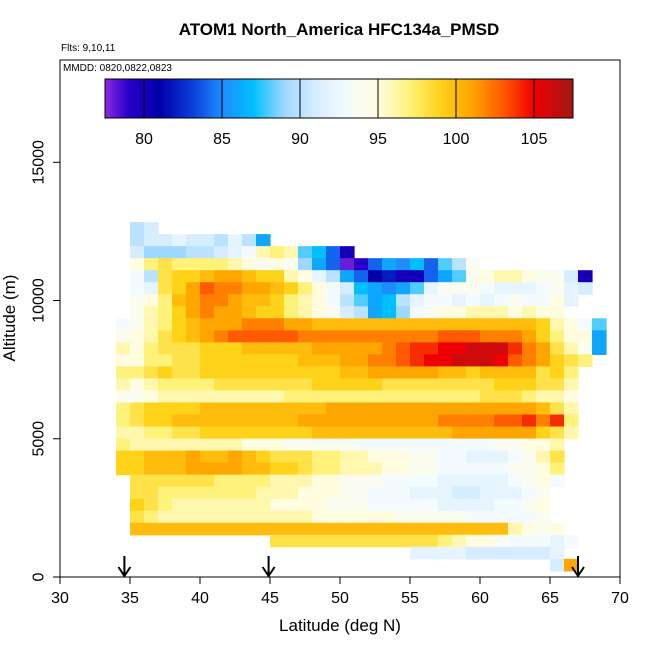 The height and width of the screenshot is (650, 650). What do you see at coordinates (270, 598) in the screenshot?
I see `x-tick-label: 45` at bounding box center [270, 598].